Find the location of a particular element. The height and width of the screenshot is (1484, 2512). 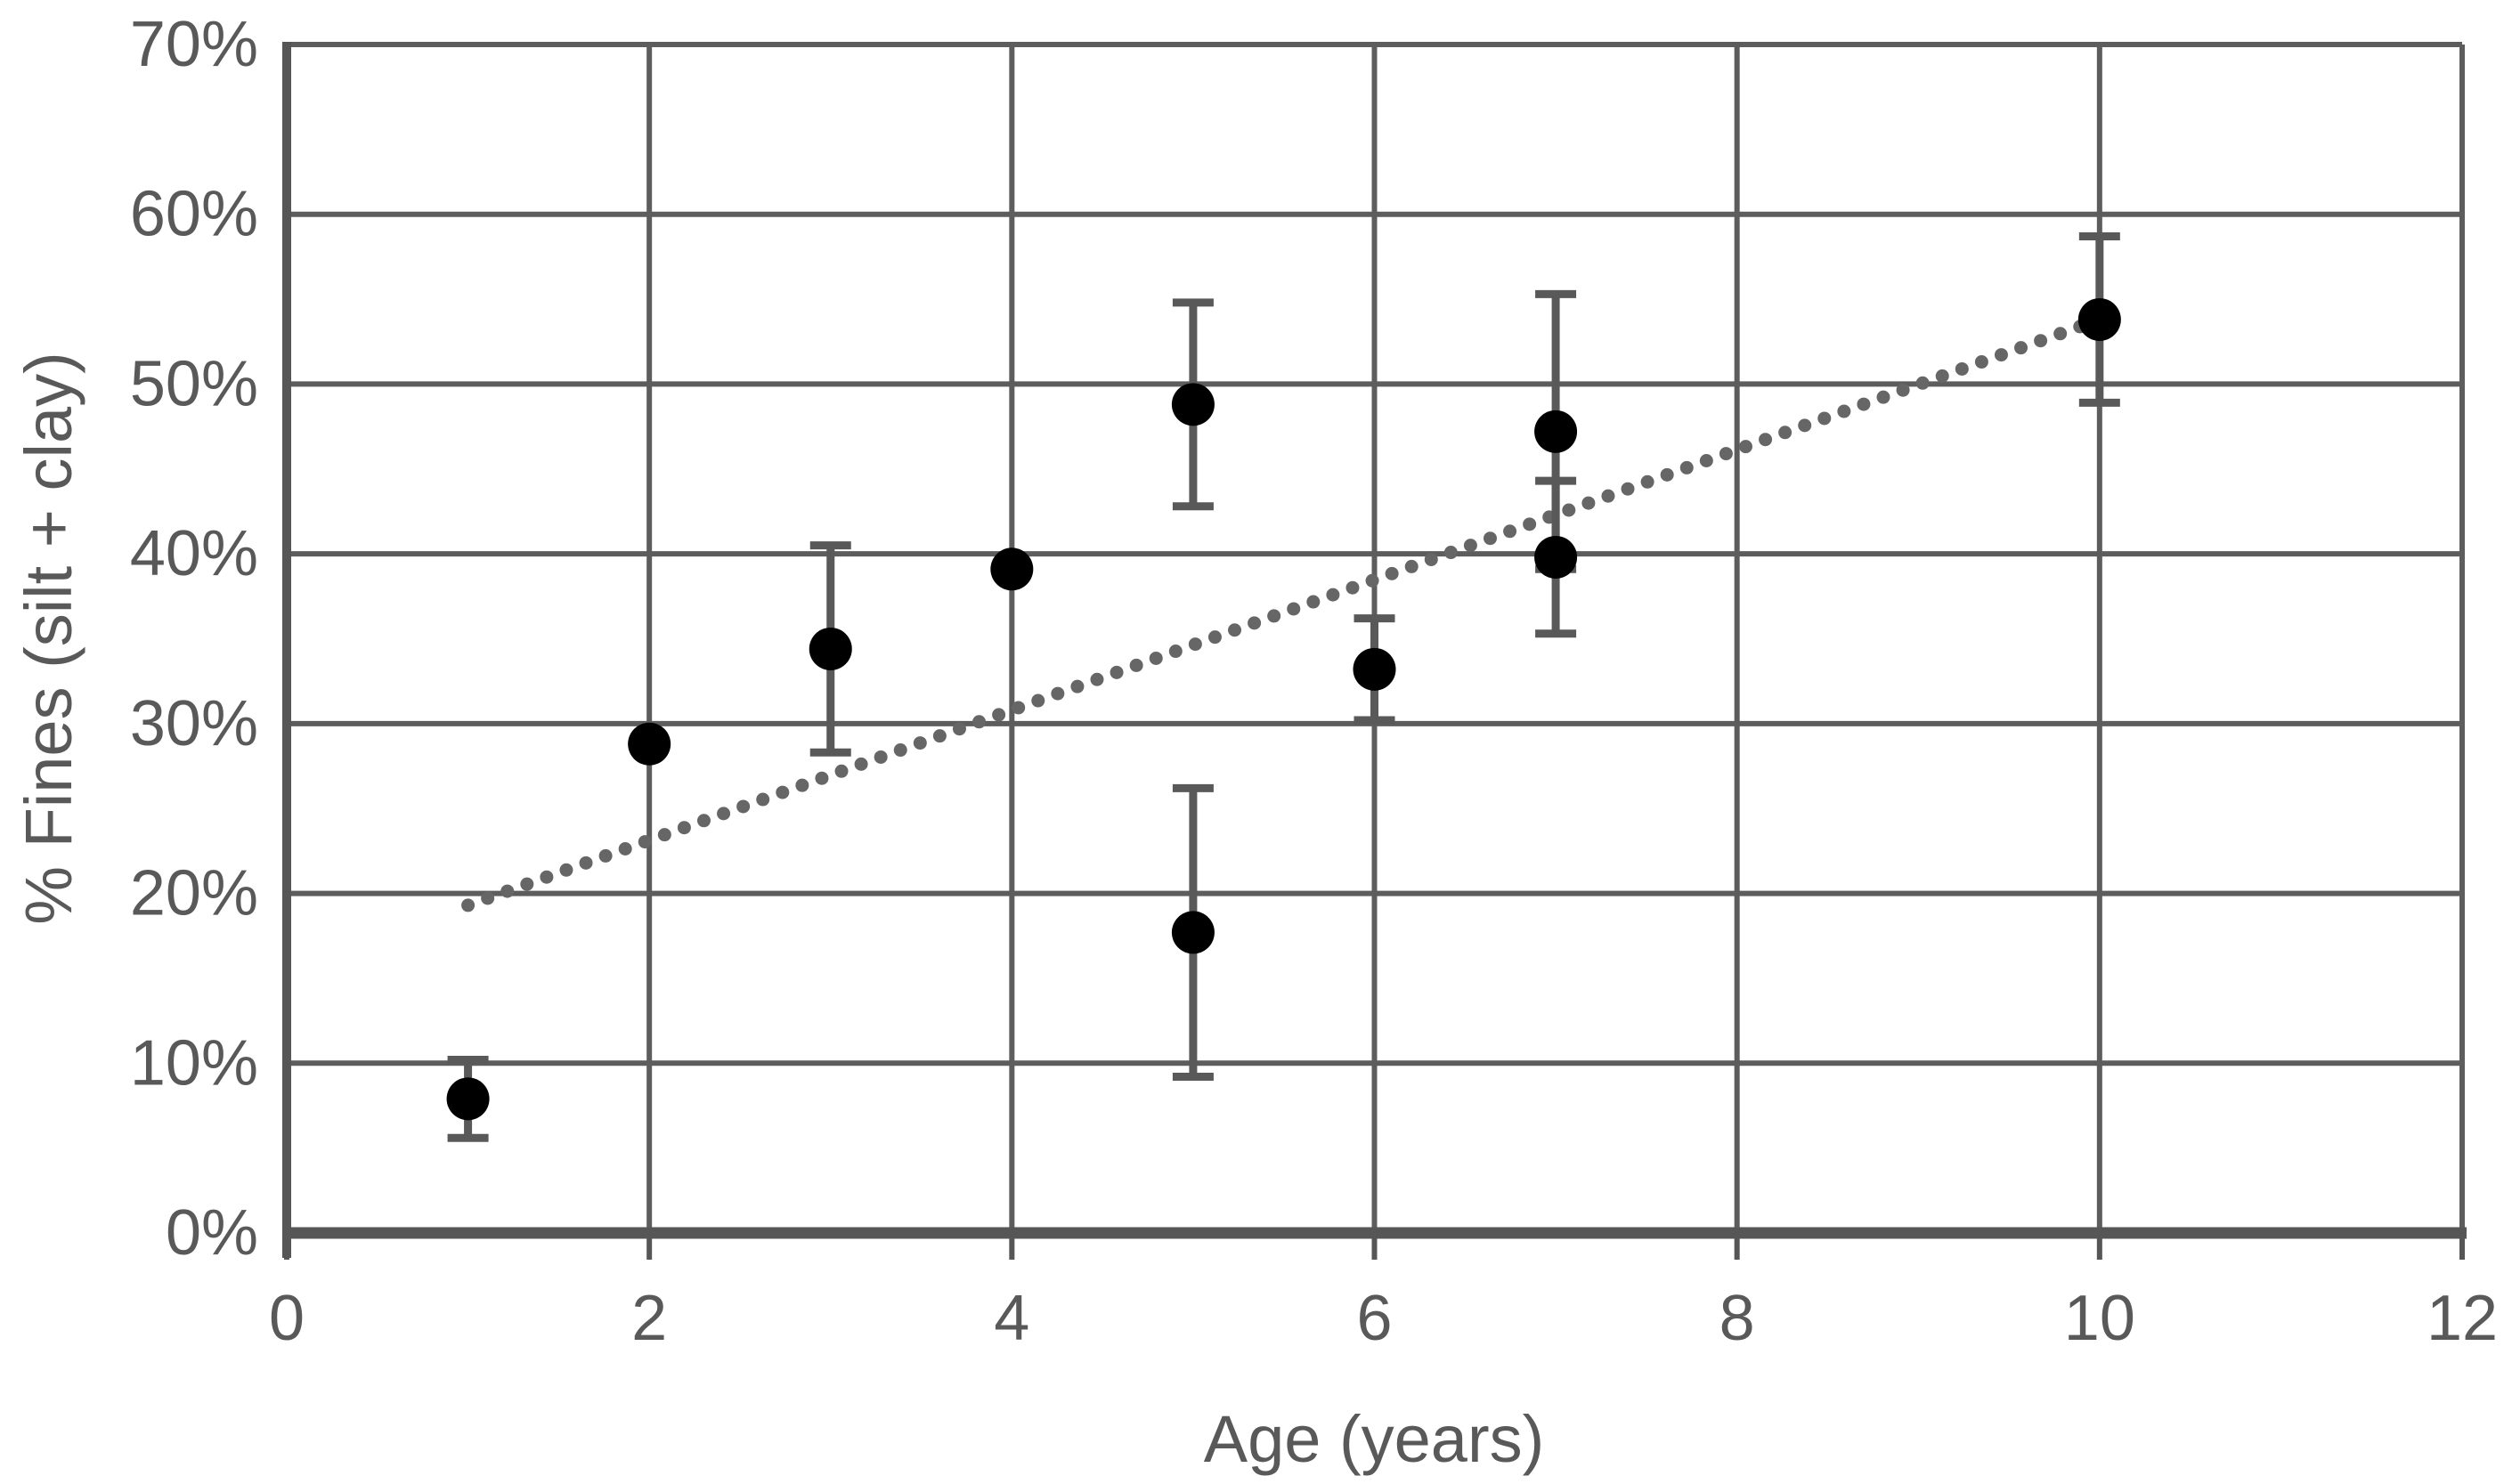

y-tick-label: 0% is located at coordinates (212, 1233).